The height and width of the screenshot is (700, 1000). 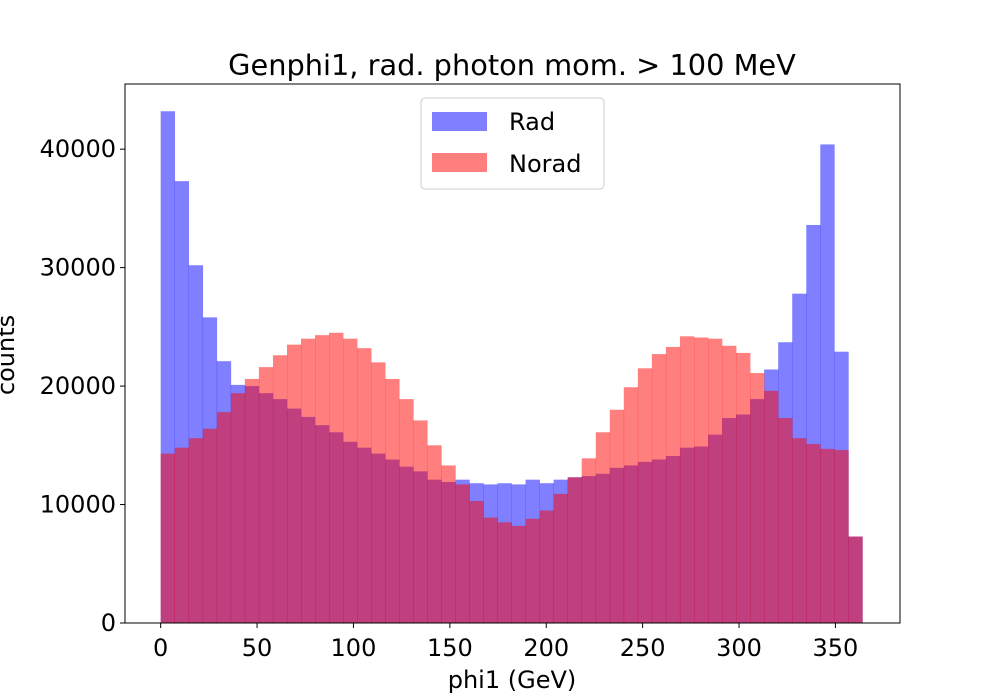 What do you see at coordinates (10, 355) in the screenshot?
I see `y-axis-label: counts` at bounding box center [10, 355].